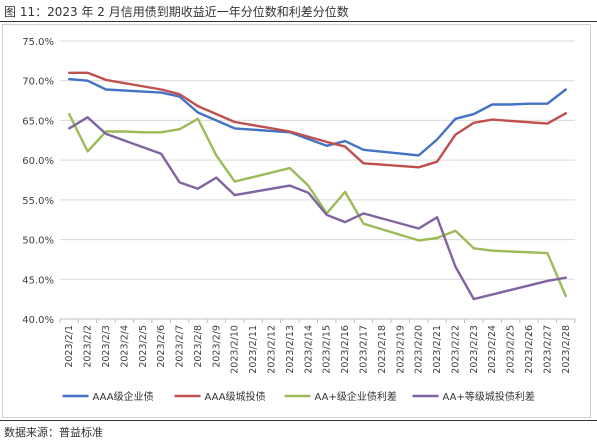  Describe the element at coordinates (298, 11) in the screenshot. I see `figure-header: 图 11：2023 年 2 月信用债到期收益近一年分位数和利差分位数` at that location.